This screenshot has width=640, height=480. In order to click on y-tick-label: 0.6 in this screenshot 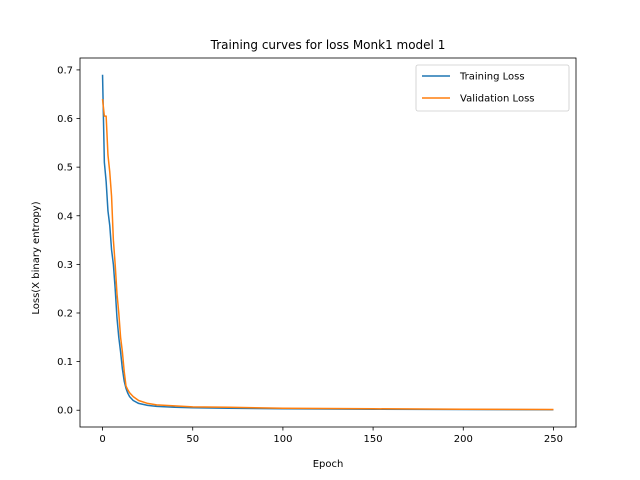, I will do `click(65, 119)`.